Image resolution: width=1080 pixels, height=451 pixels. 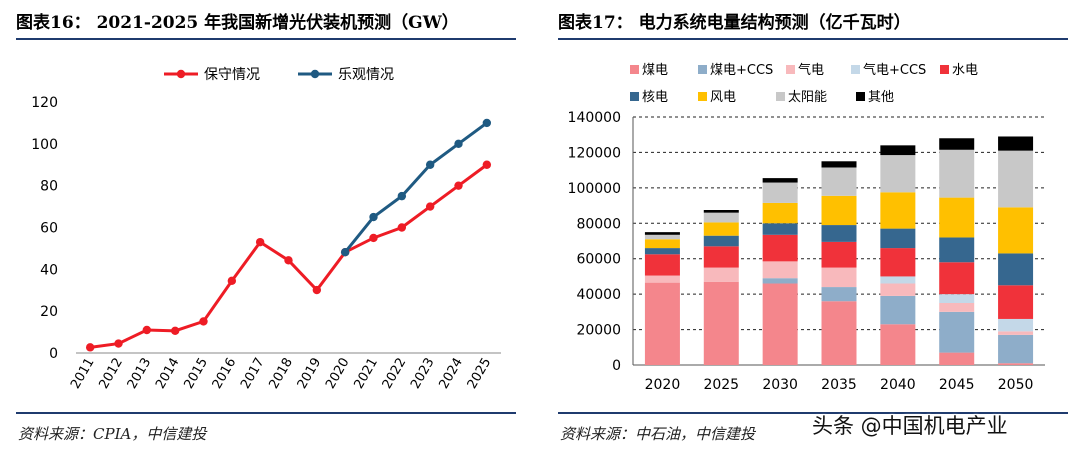 I want to click on legend-label: 风电, so click(x=723, y=97).